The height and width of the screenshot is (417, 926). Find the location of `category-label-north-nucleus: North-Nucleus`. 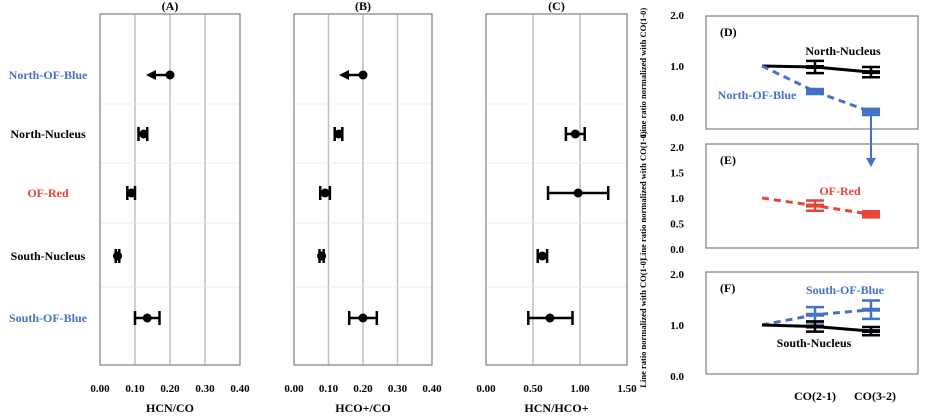

category-label-north-nucleus: North-Nucleus is located at coordinates (48, 134).